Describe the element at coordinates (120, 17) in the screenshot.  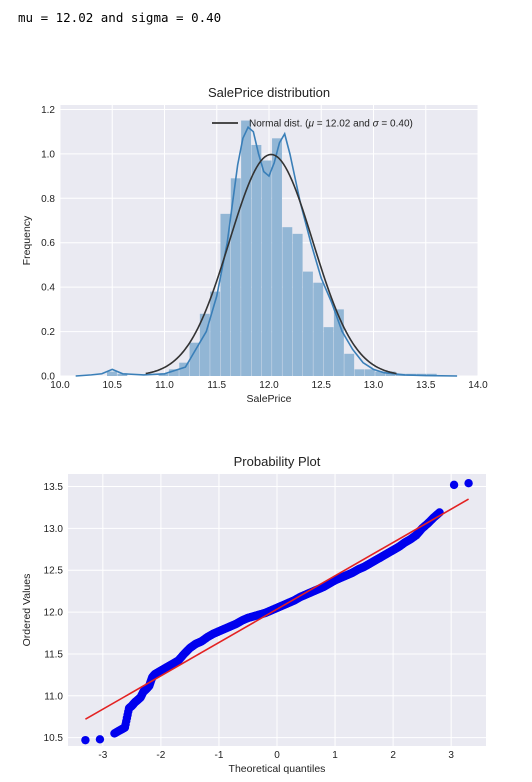
I see `console-output: mu = 12.02 and sigma = 0.40` at that location.